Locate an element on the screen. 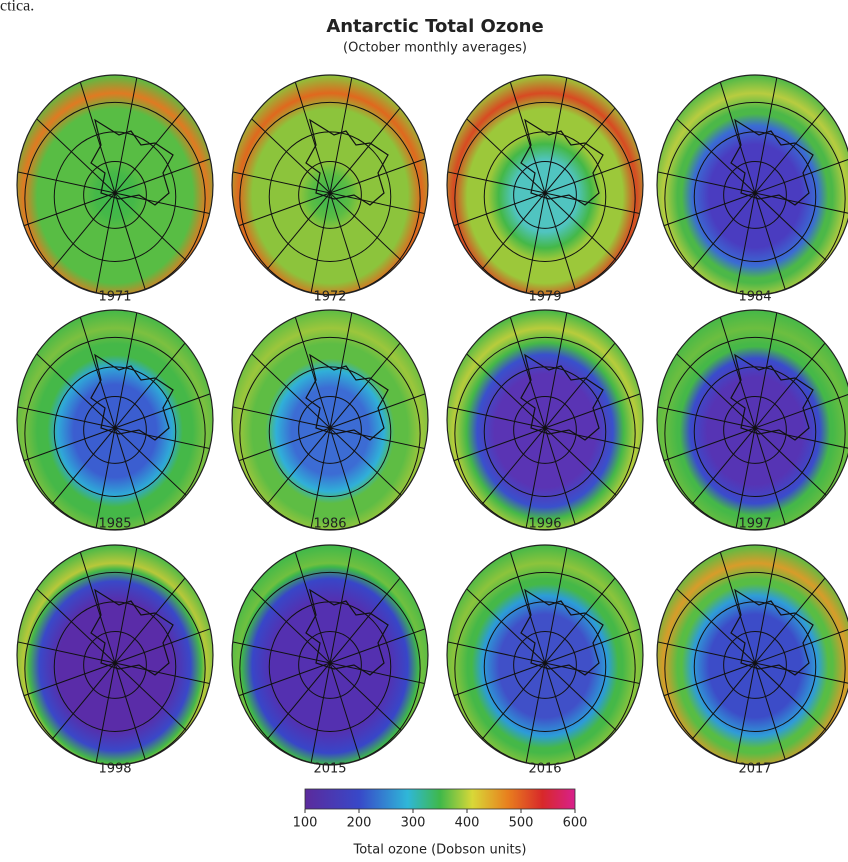 The image size is (848, 862). subtitle: (October monthly averages) is located at coordinates (435, 48).